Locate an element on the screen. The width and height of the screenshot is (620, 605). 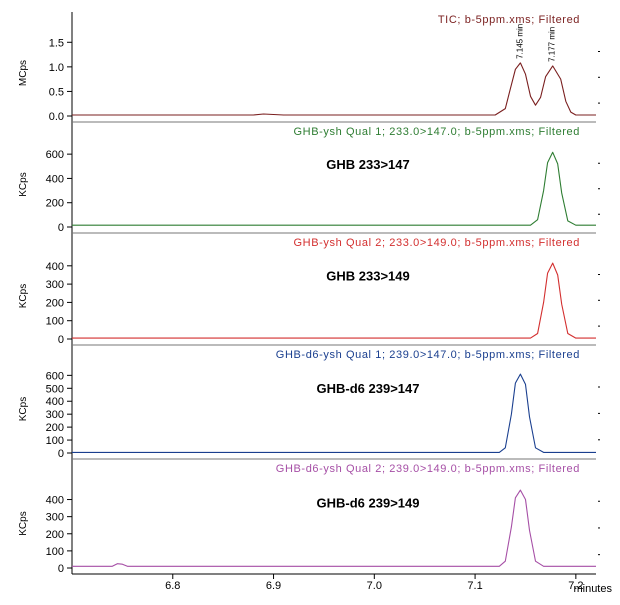
y-tick-label: 500 is located at coordinates (55, 389).